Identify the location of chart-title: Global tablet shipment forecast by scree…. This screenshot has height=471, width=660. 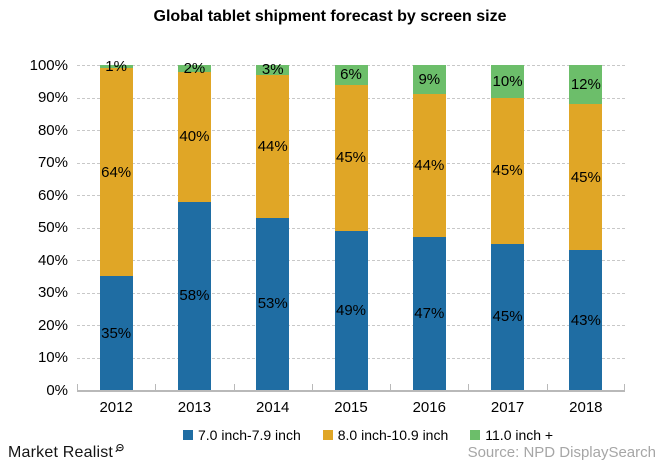
(330, 16).